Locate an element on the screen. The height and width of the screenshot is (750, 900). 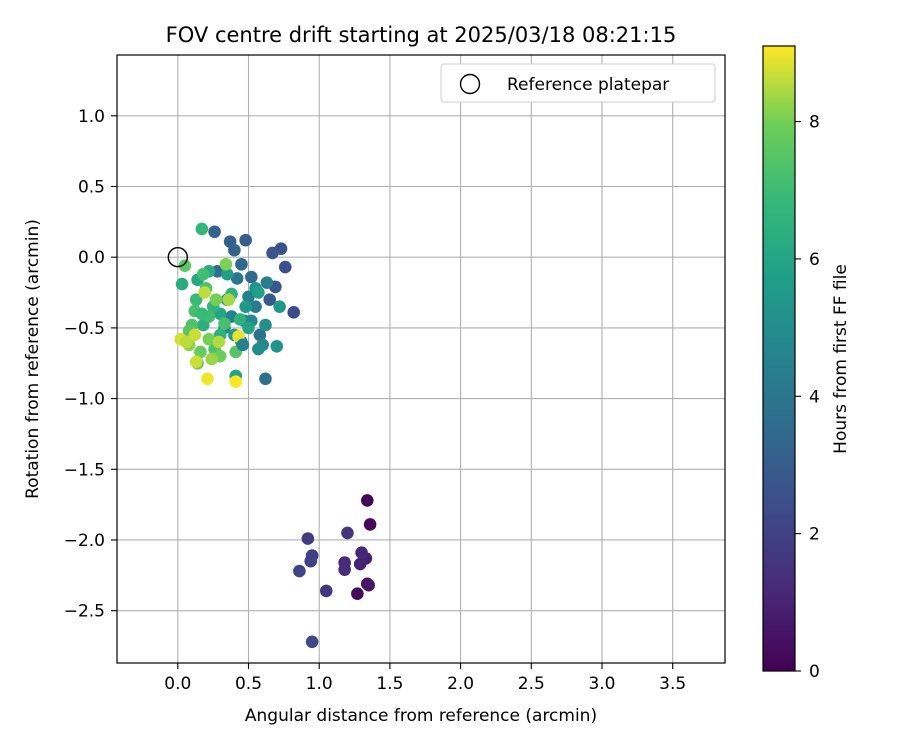
x-tick-label: 2.5 is located at coordinates (531, 684).